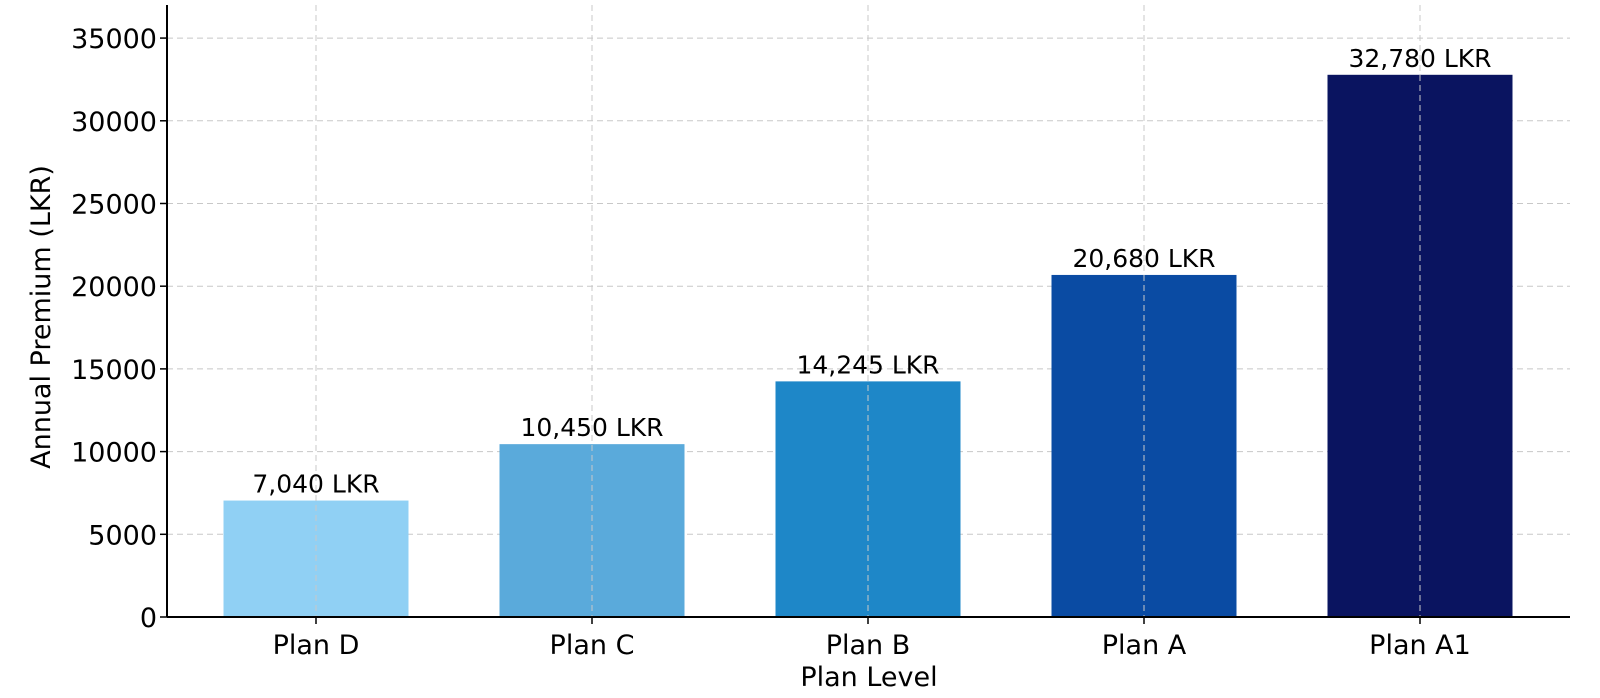 The height and width of the screenshot is (698, 1600). I want to click on y-tick-label: 30000, so click(114, 122).